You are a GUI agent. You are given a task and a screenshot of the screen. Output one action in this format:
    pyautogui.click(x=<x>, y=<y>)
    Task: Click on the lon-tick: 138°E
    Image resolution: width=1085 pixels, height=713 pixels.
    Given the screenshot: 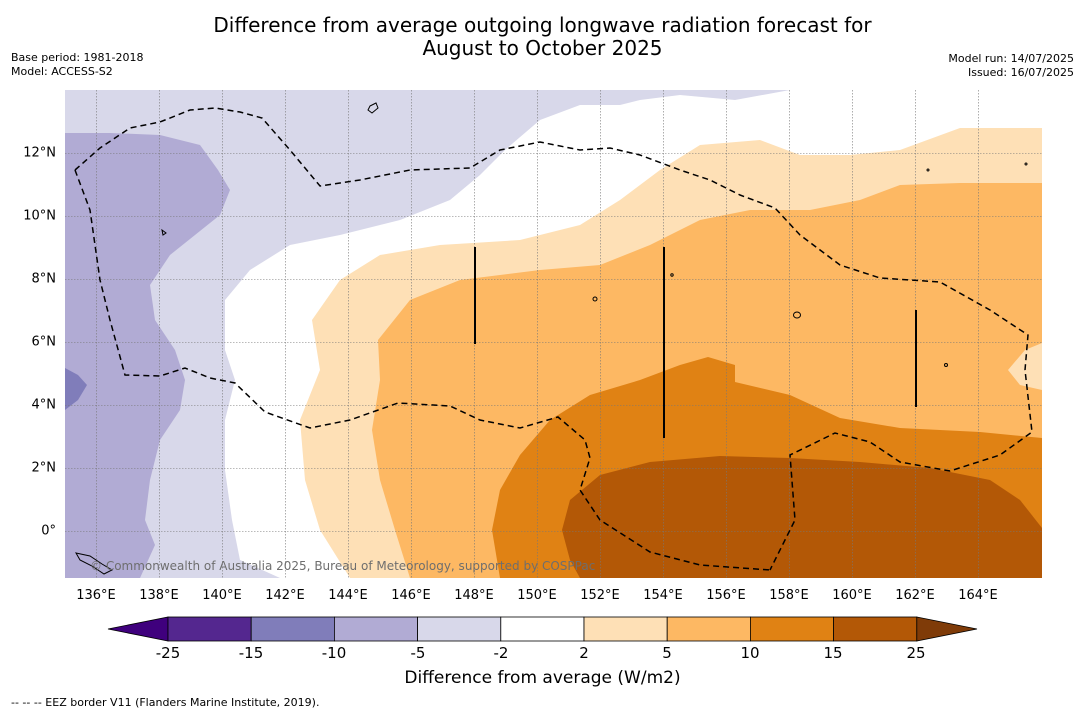 What is the action you would take?
    pyautogui.click(x=159, y=595)
    